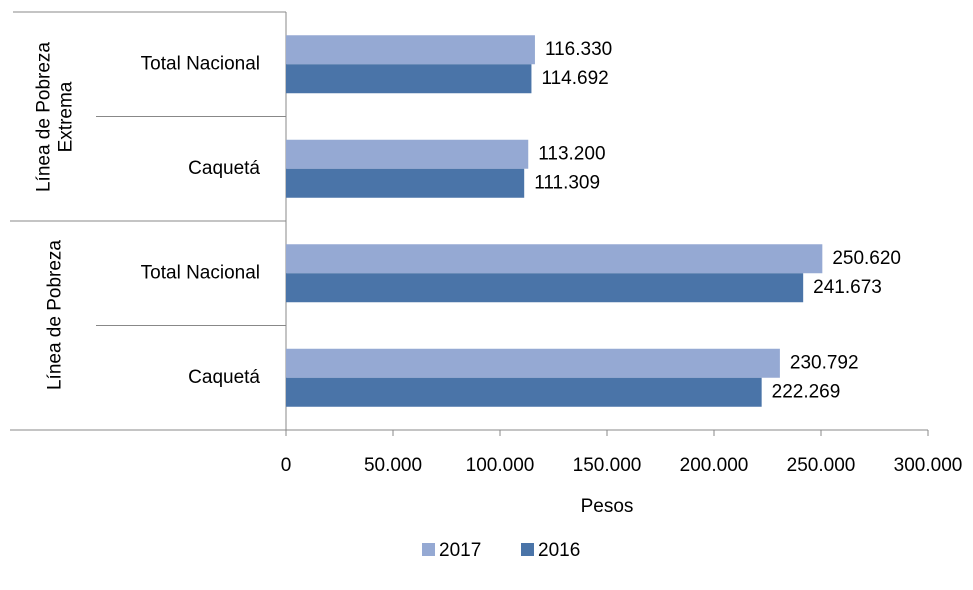 The width and height of the screenshot is (973, 590). I want to click on group-label: Línea de Pobreza, so click(54, 314).